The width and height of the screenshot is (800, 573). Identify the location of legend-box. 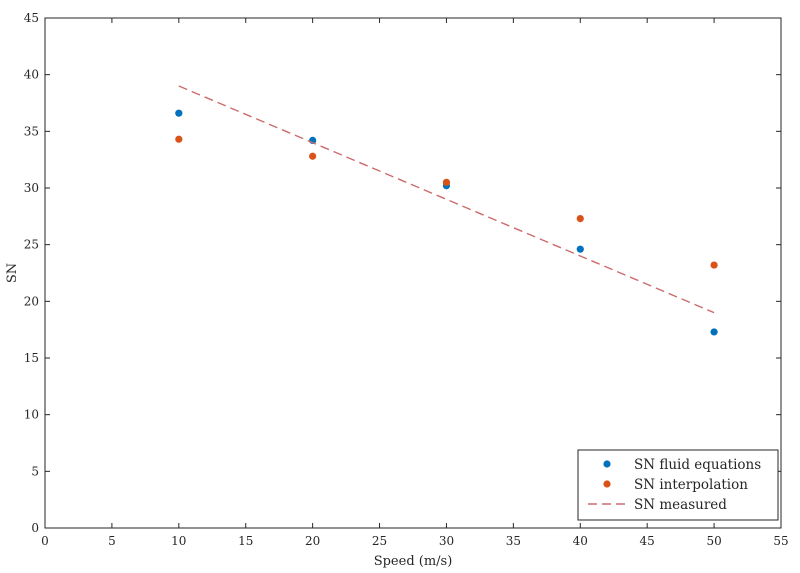
(678, 485).